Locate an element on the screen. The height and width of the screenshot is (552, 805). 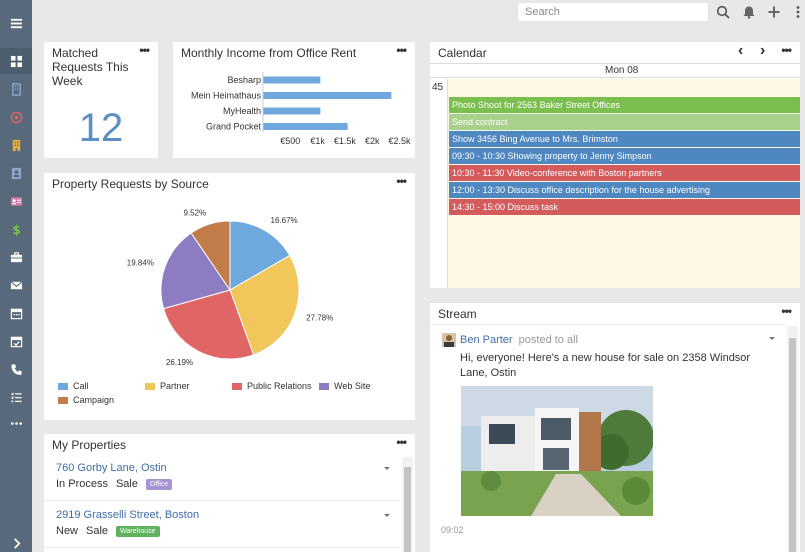
property-badge: Warehouse is located at coordinates (138, 531).